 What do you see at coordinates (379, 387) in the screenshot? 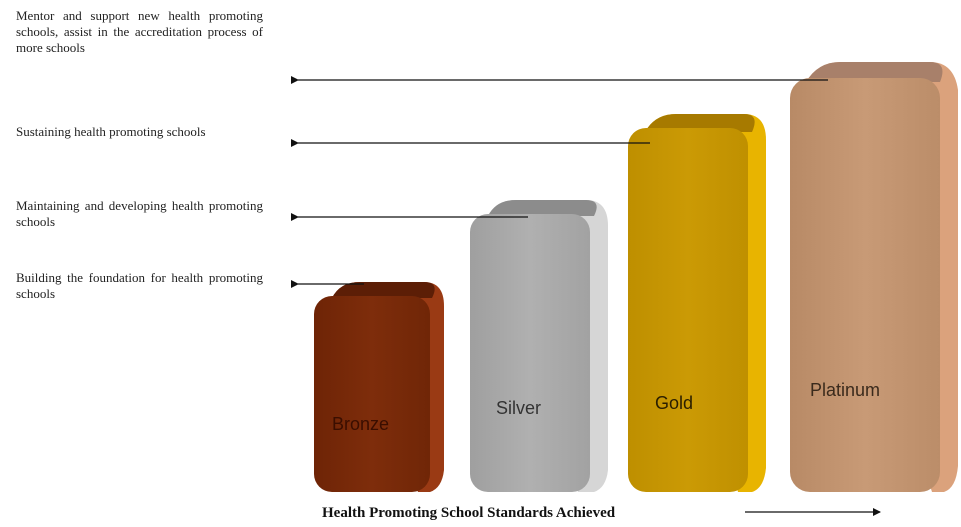
I see `bar-bronze` at bounding box center [379, 387].